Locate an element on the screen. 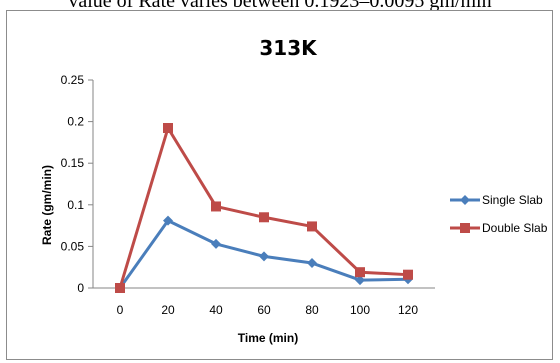  legend-item-single-slab: Single Slab is located at coordinates (496, 200).